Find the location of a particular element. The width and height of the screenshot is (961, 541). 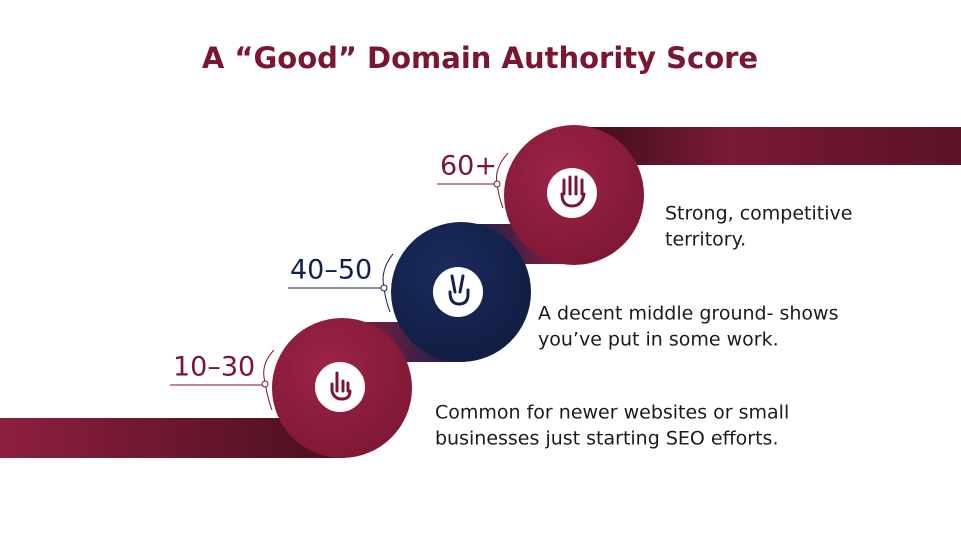

step-description: Common for newer websites or small is located at coordinates (612, 413).